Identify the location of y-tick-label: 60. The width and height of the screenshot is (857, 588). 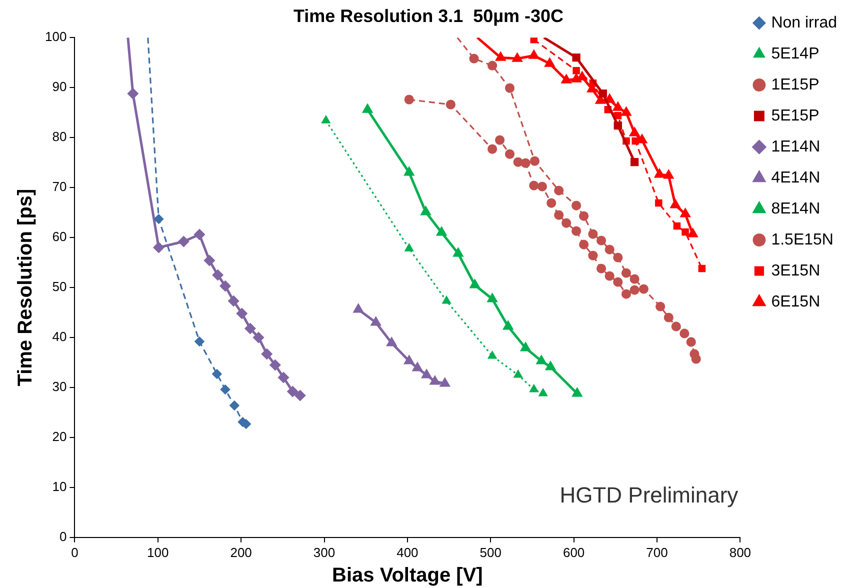
(59, 236).